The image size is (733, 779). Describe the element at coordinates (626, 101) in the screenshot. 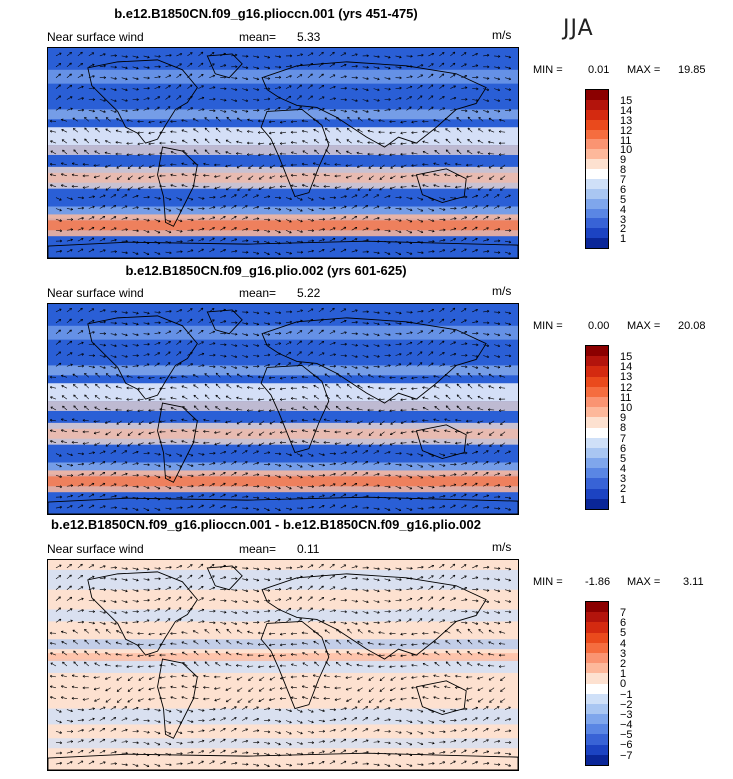

I see `colorbar-tick-label: 15` at that location.